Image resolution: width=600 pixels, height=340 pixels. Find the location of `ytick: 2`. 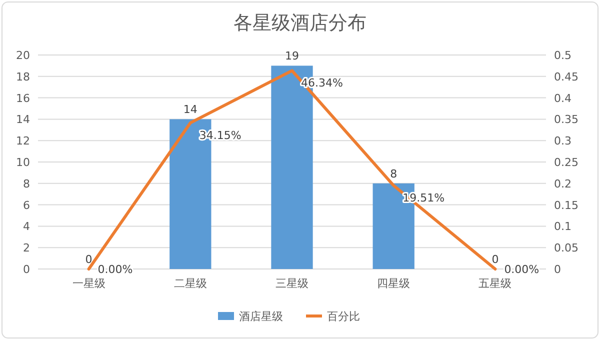

ytick: 2 is located at coordinates (26, 248).